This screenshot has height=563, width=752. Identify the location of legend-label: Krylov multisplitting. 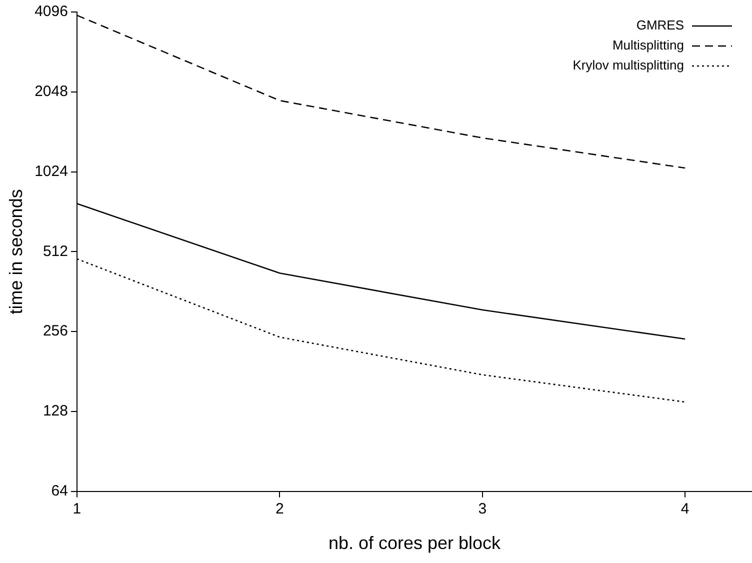
(628, 65).